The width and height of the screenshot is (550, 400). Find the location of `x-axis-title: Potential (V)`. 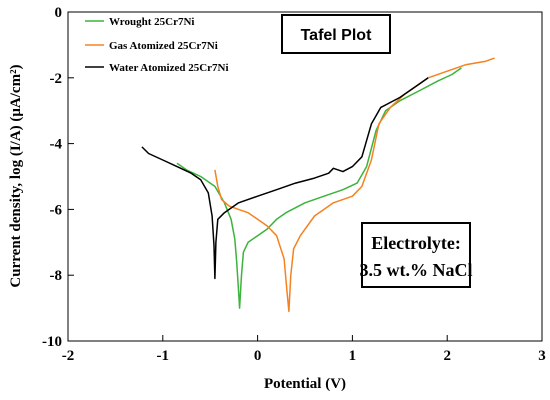

x-axis-title: Potential (V) is located at coordinates (305, 384).